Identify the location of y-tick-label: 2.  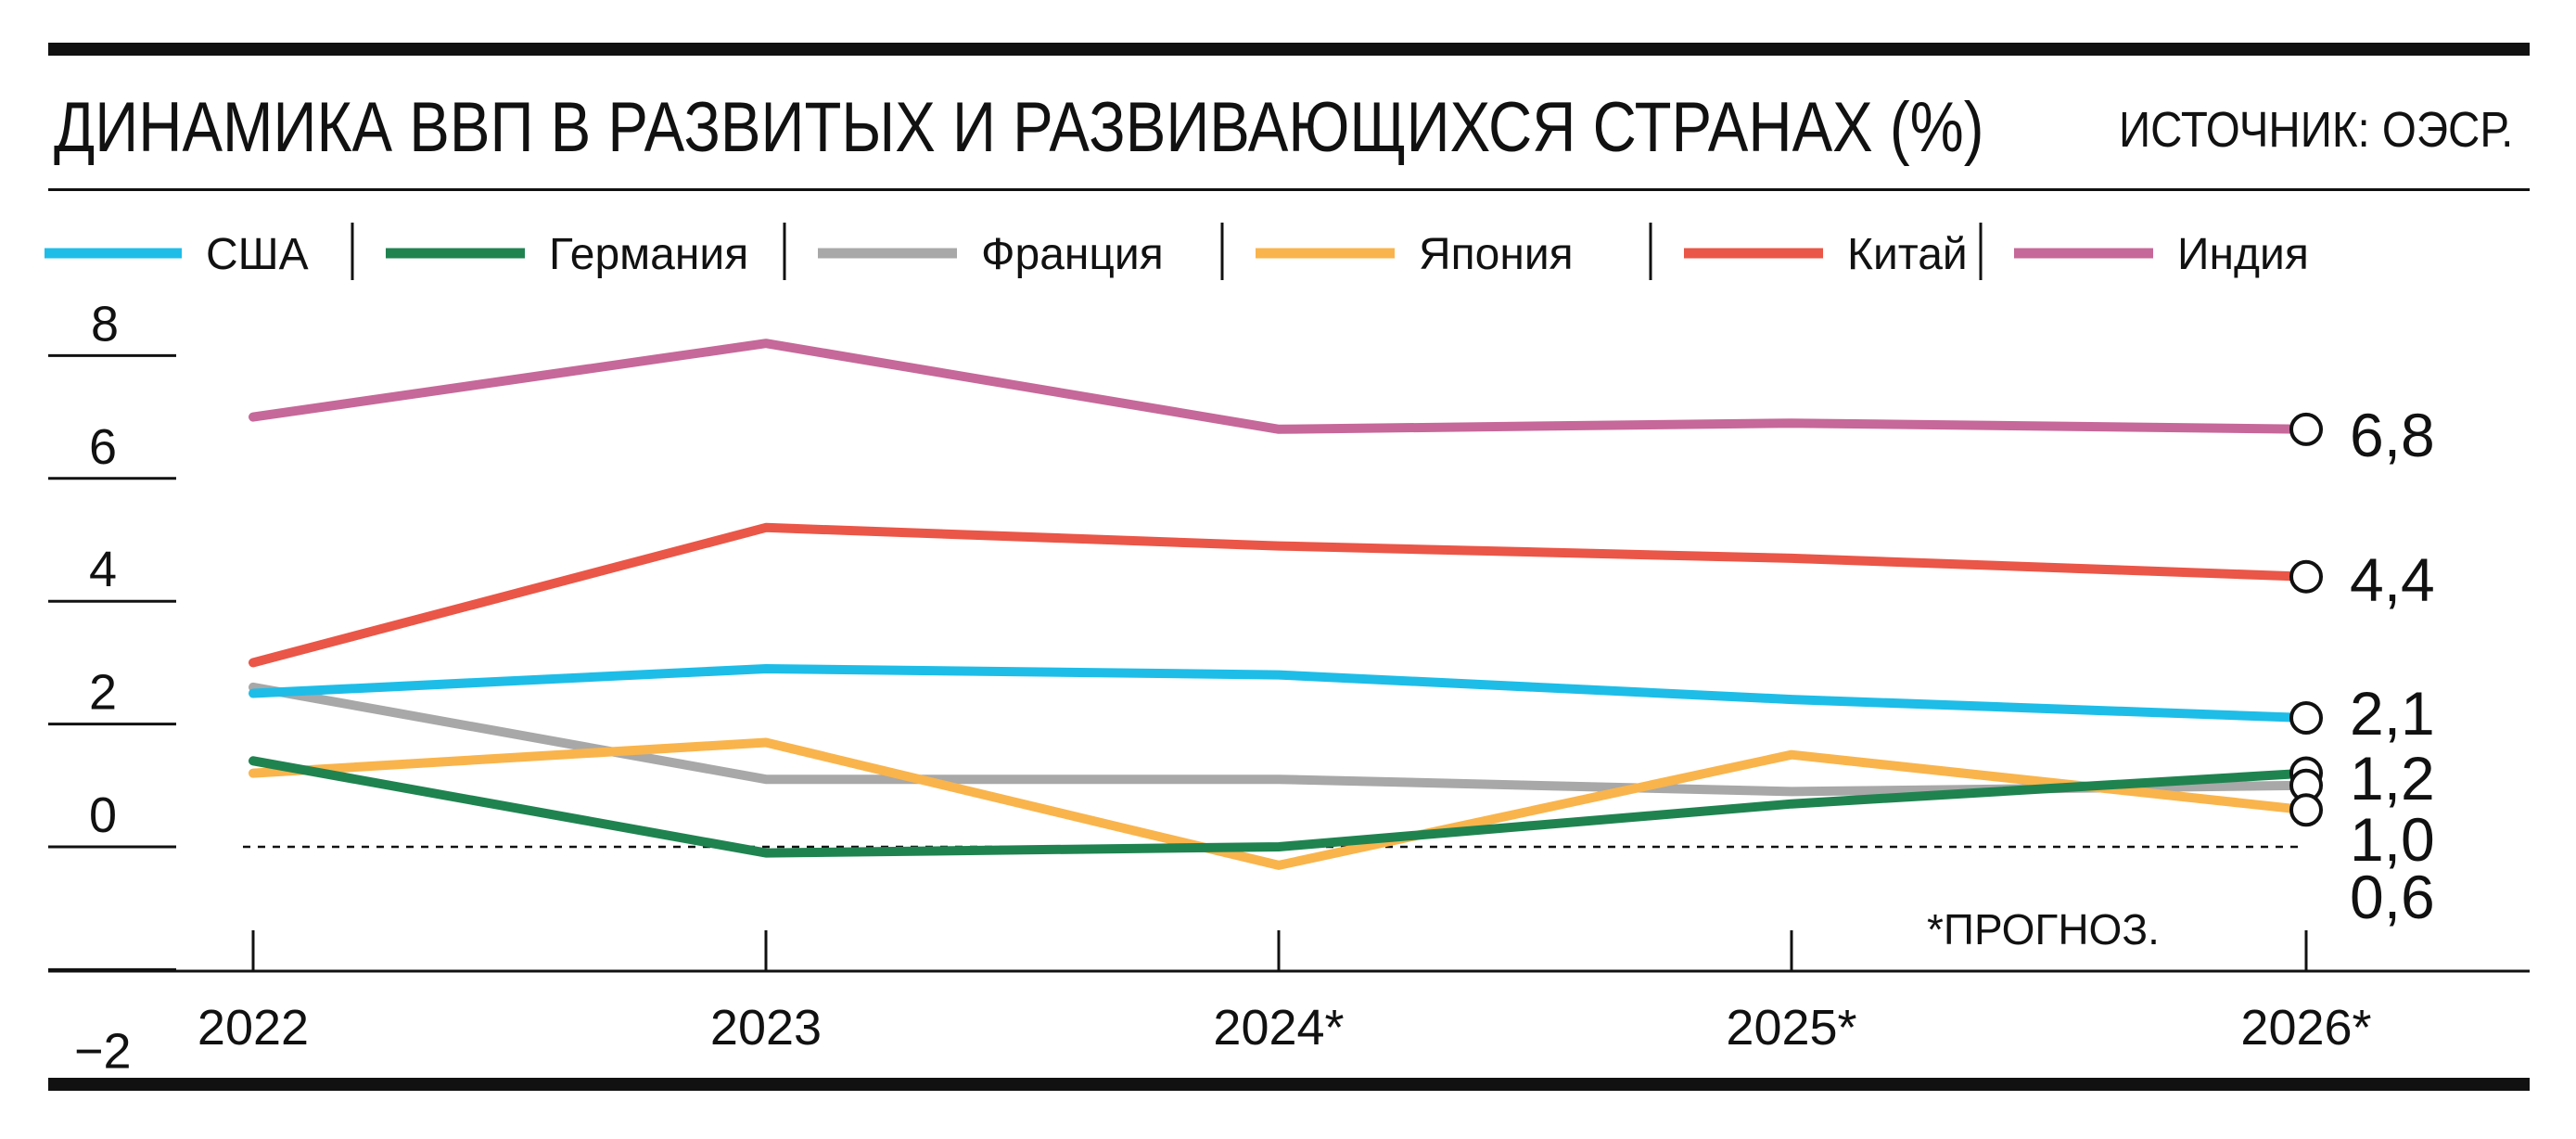
(103, 693).